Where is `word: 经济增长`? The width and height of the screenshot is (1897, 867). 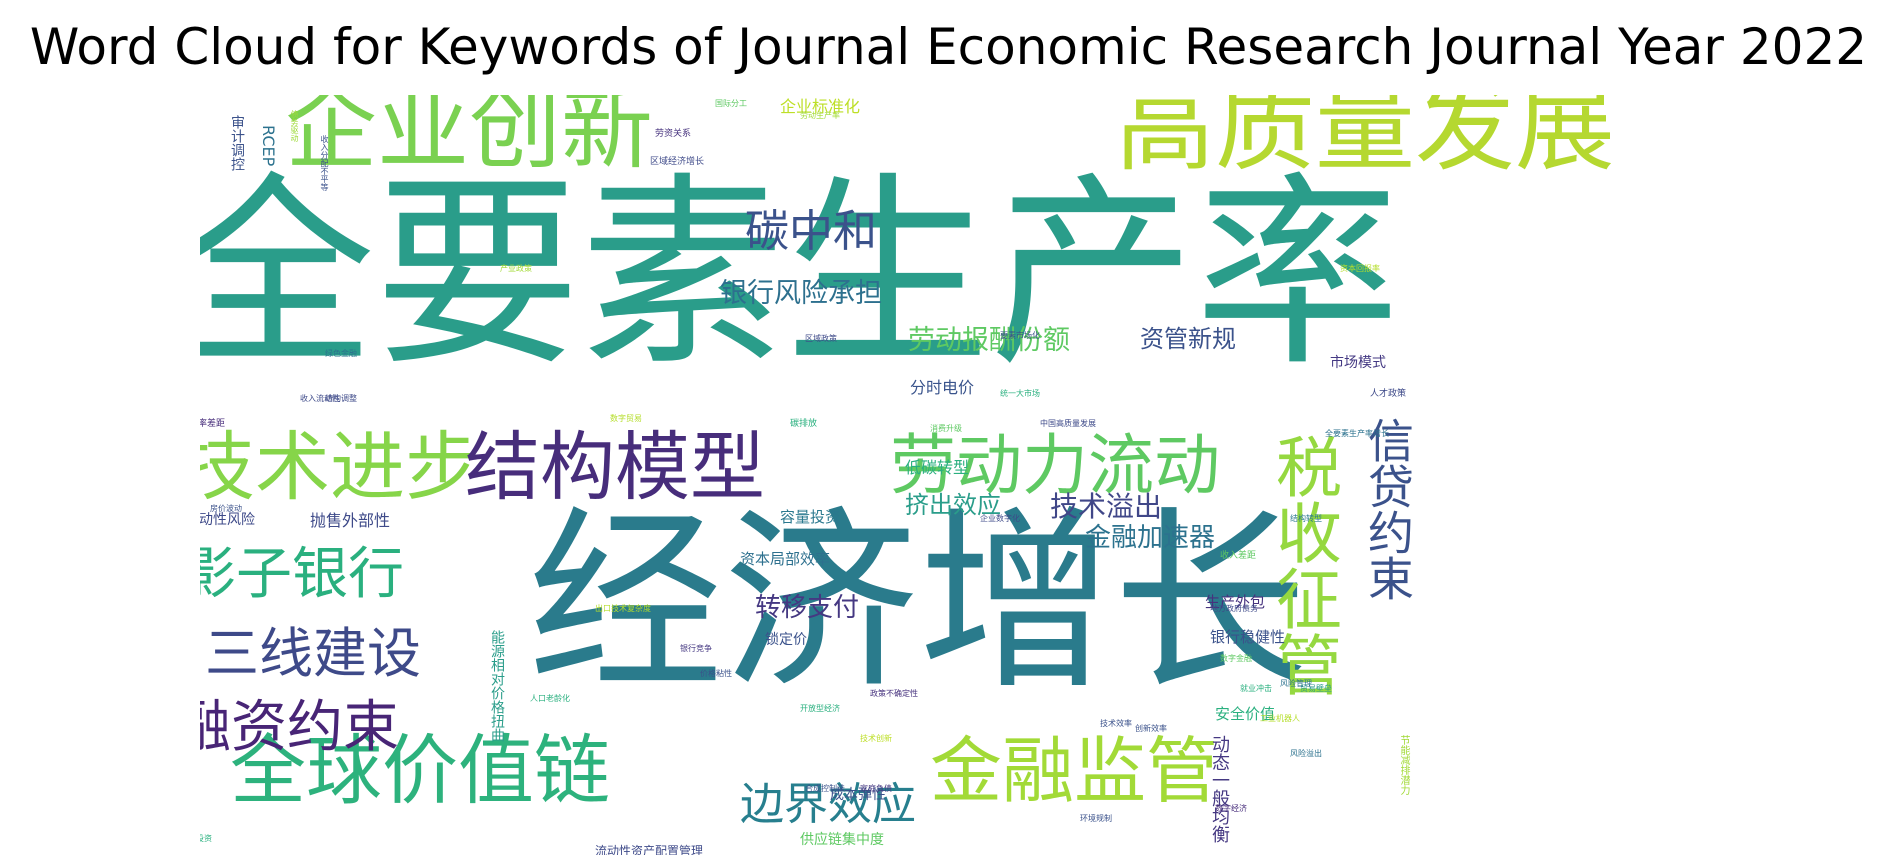
word: 经济增长 is located at coordinates (918, 602).